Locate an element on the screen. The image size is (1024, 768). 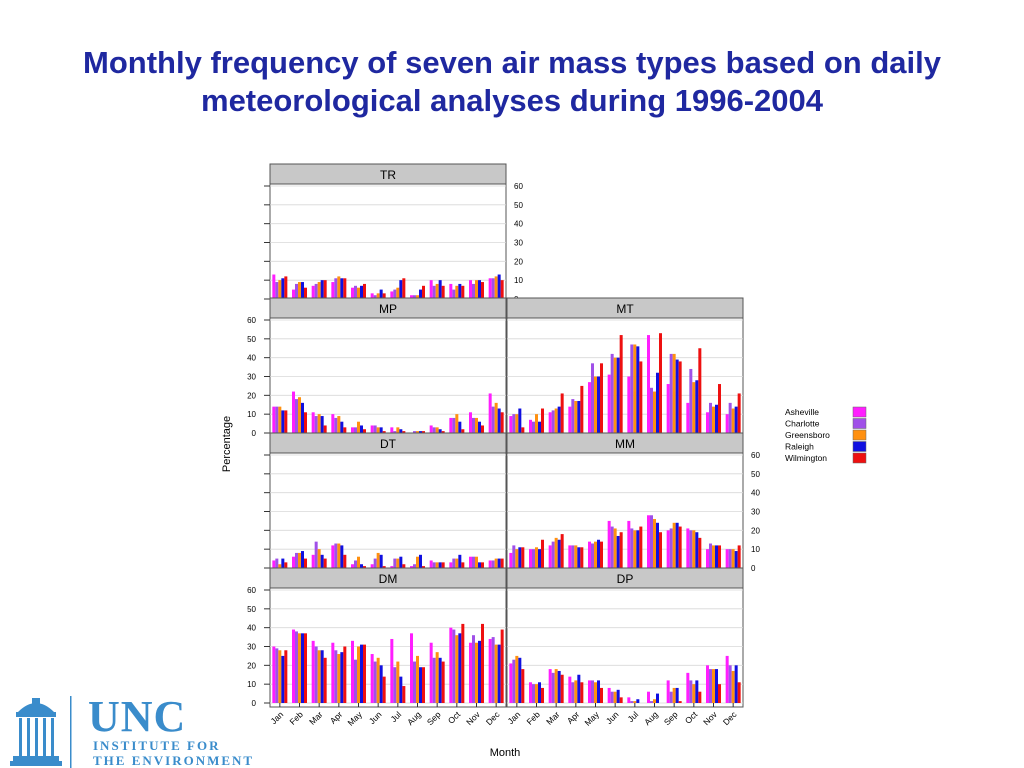
bar-DT-Sep-Charlotte is located at coordinates (434, 565).